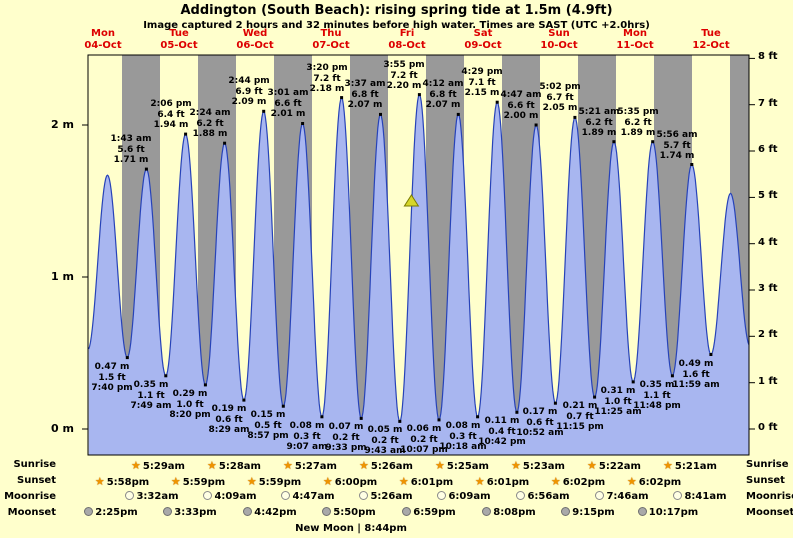 This screenshot has width=793, height=538. I want to click on annotation-line: 4:47 am, so click(521, 95).